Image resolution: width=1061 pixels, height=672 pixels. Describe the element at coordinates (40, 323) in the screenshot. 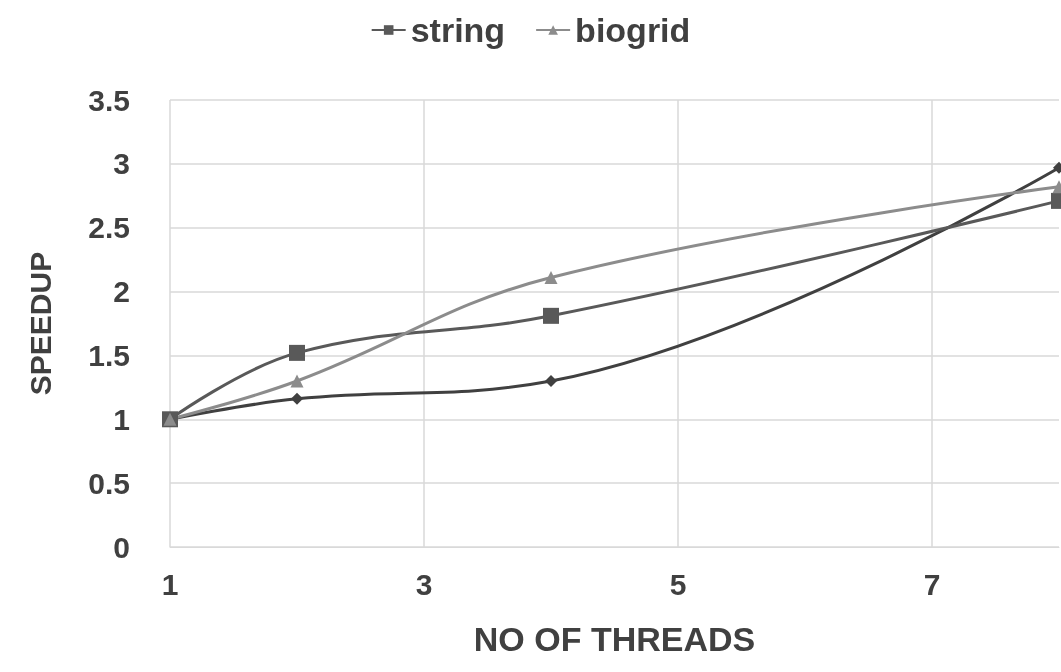

I see `y-axis-title: SPEEDUP` at that location.